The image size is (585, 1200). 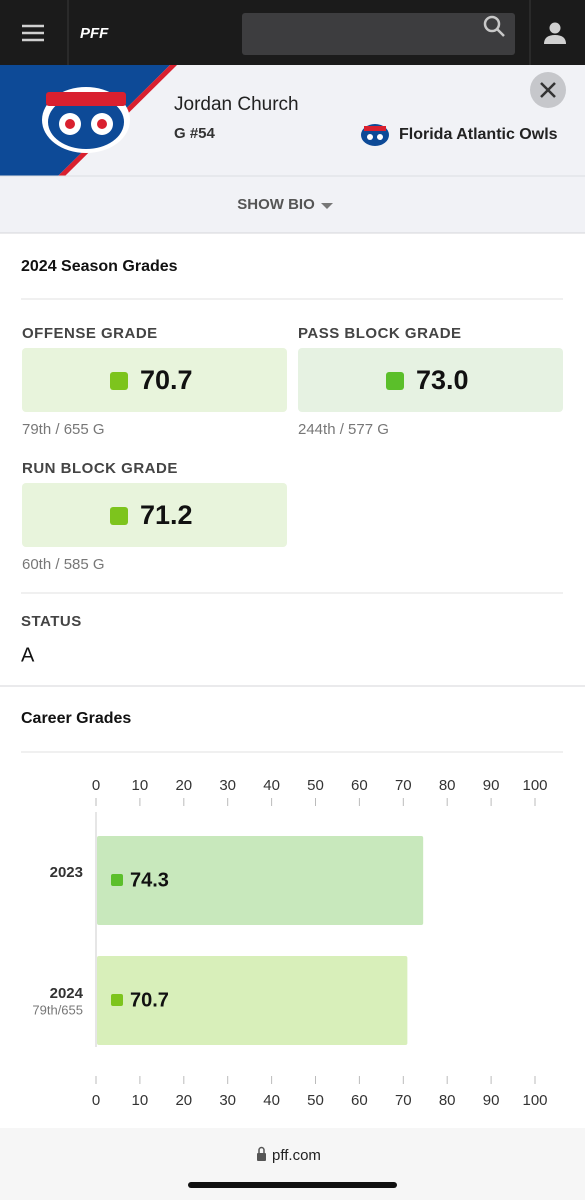 I want to click on team-name: Florida Atlantic Owls, so click(x=478, y=134).